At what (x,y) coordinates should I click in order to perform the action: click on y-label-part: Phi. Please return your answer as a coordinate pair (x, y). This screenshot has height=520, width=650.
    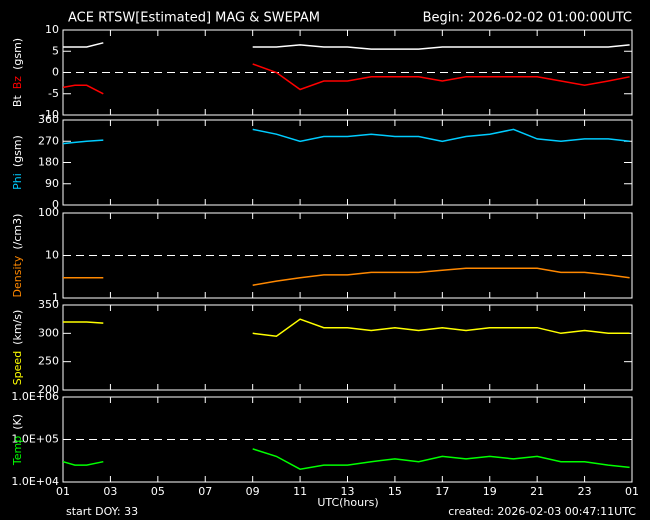
    Looking at the image, I should click on (17, 181).